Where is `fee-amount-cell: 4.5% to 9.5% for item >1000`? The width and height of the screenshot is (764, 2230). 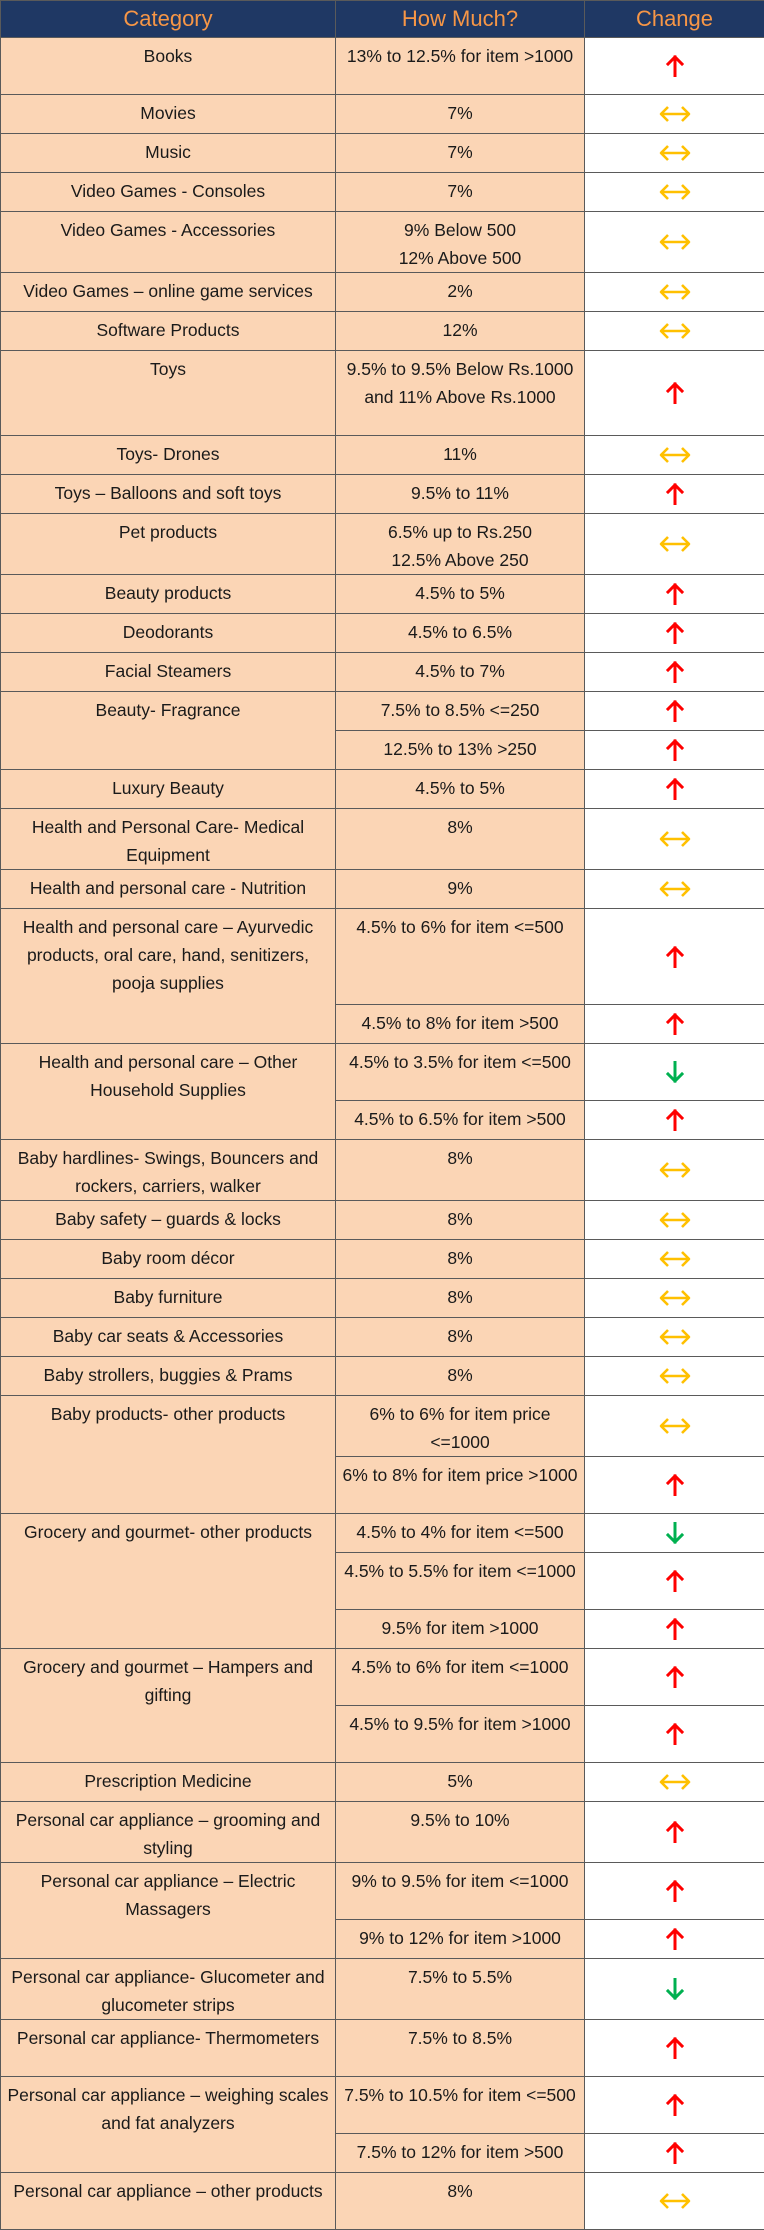 fee-amount-cell: 4.5% to 9.5% for item >1000 is located at coordinates (460, 1734).